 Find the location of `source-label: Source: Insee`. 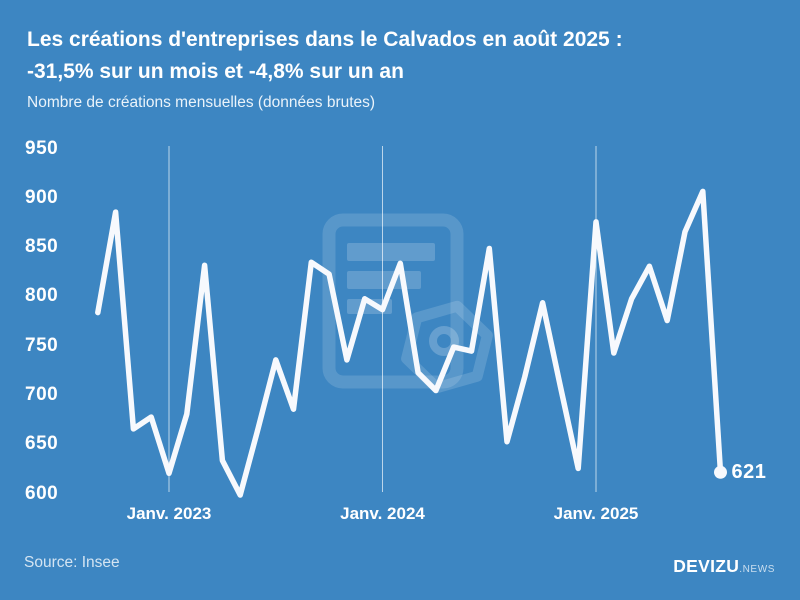

source-label: Source: Insee is located at coordinates (72, 562).